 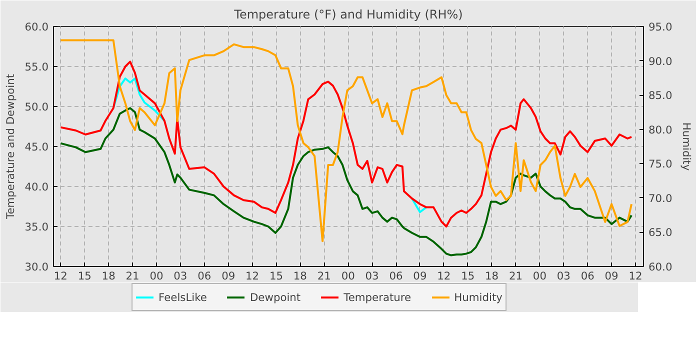 I want to click on y2-tick-label: 80.0, so click(x=660, y=129).